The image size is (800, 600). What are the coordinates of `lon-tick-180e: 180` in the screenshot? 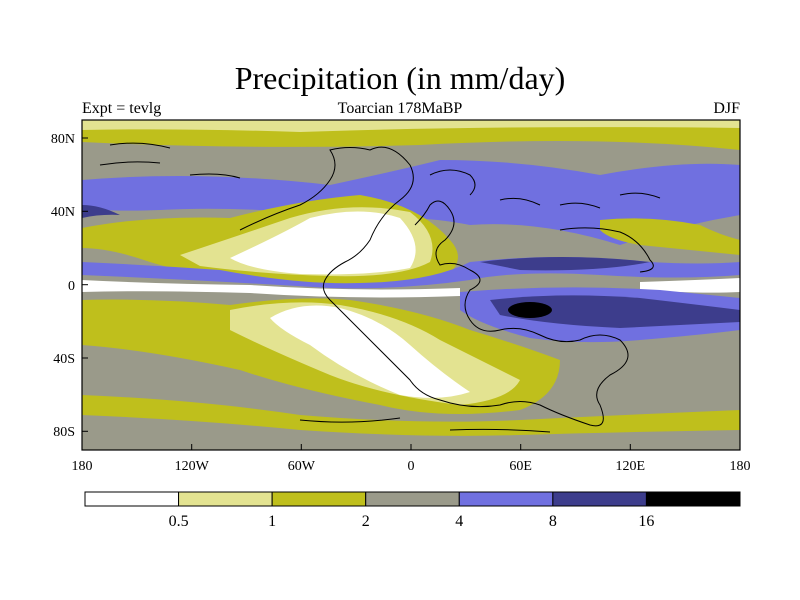 It's located at (740, 466).